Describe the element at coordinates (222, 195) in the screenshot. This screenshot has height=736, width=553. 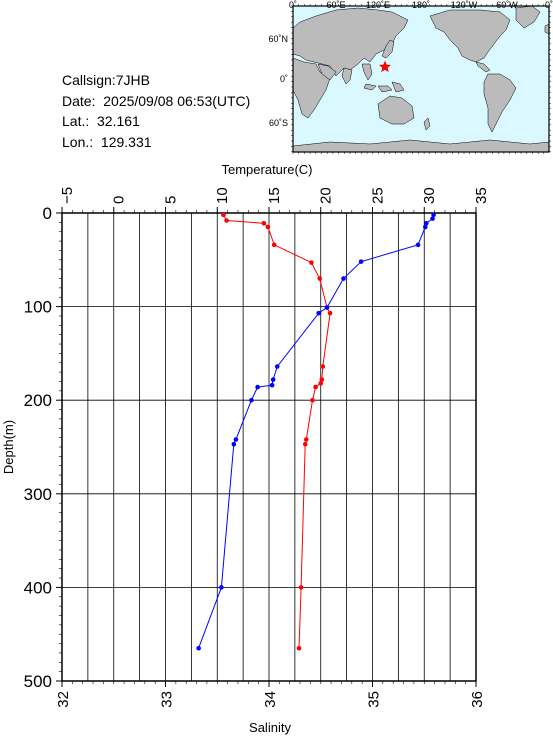
I see `temperature-tick-label: 10` at that location.